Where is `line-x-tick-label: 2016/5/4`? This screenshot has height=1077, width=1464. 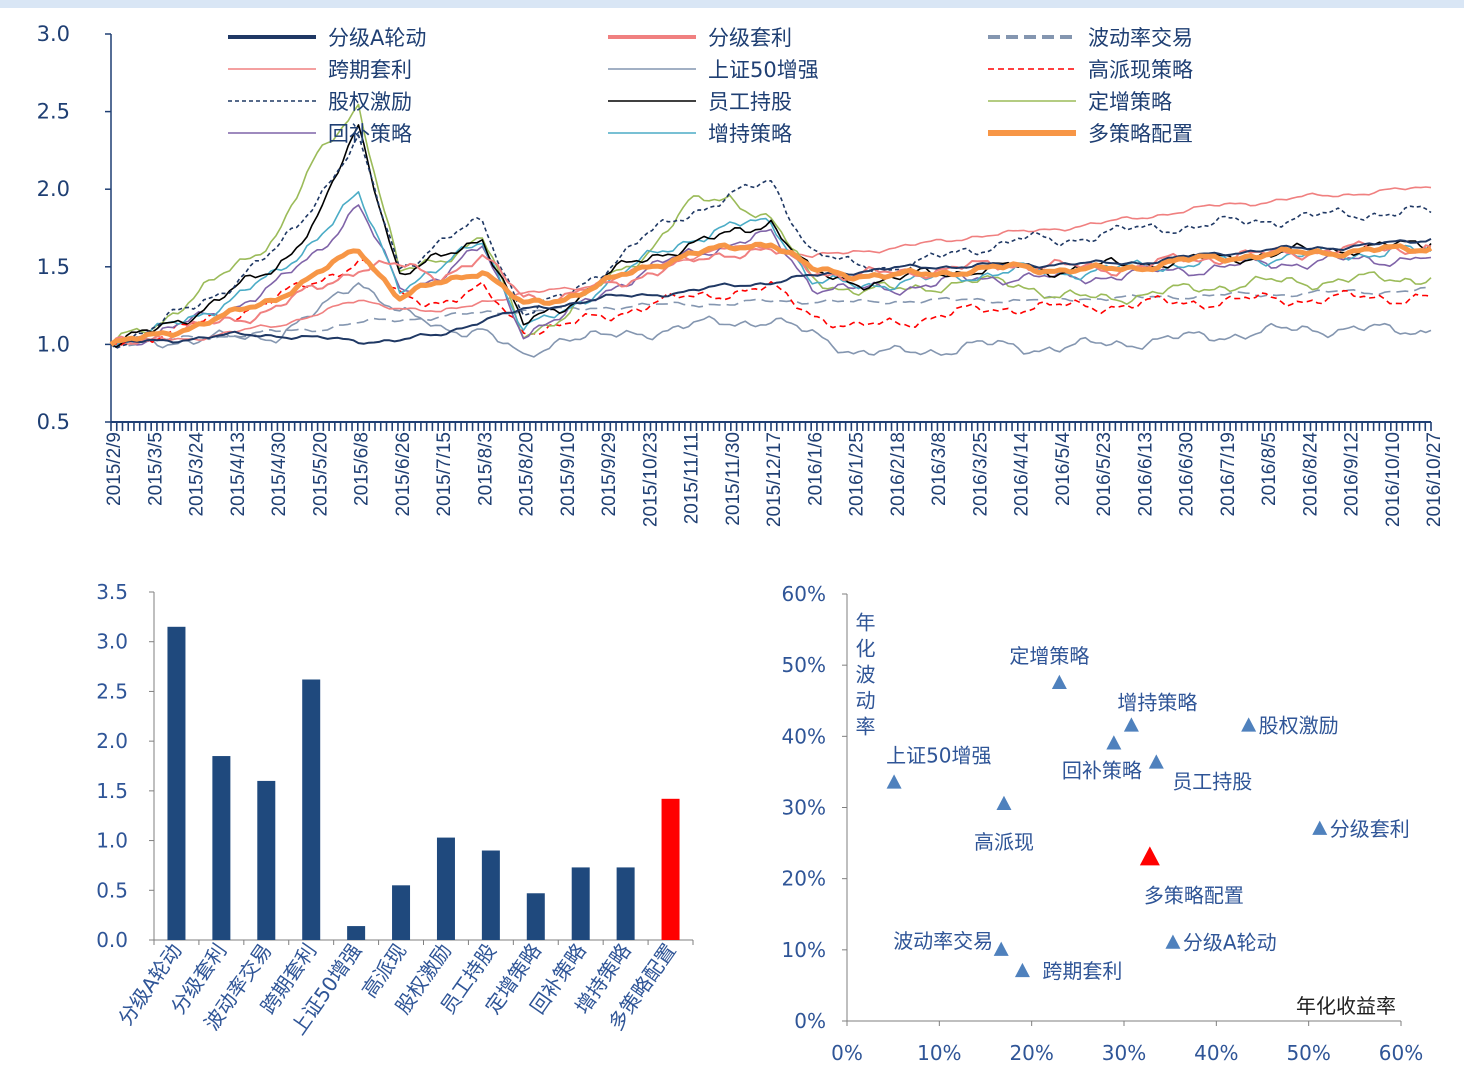
line-x-tick-label: 2016/5/4 is located at coordinates (1063, 469).